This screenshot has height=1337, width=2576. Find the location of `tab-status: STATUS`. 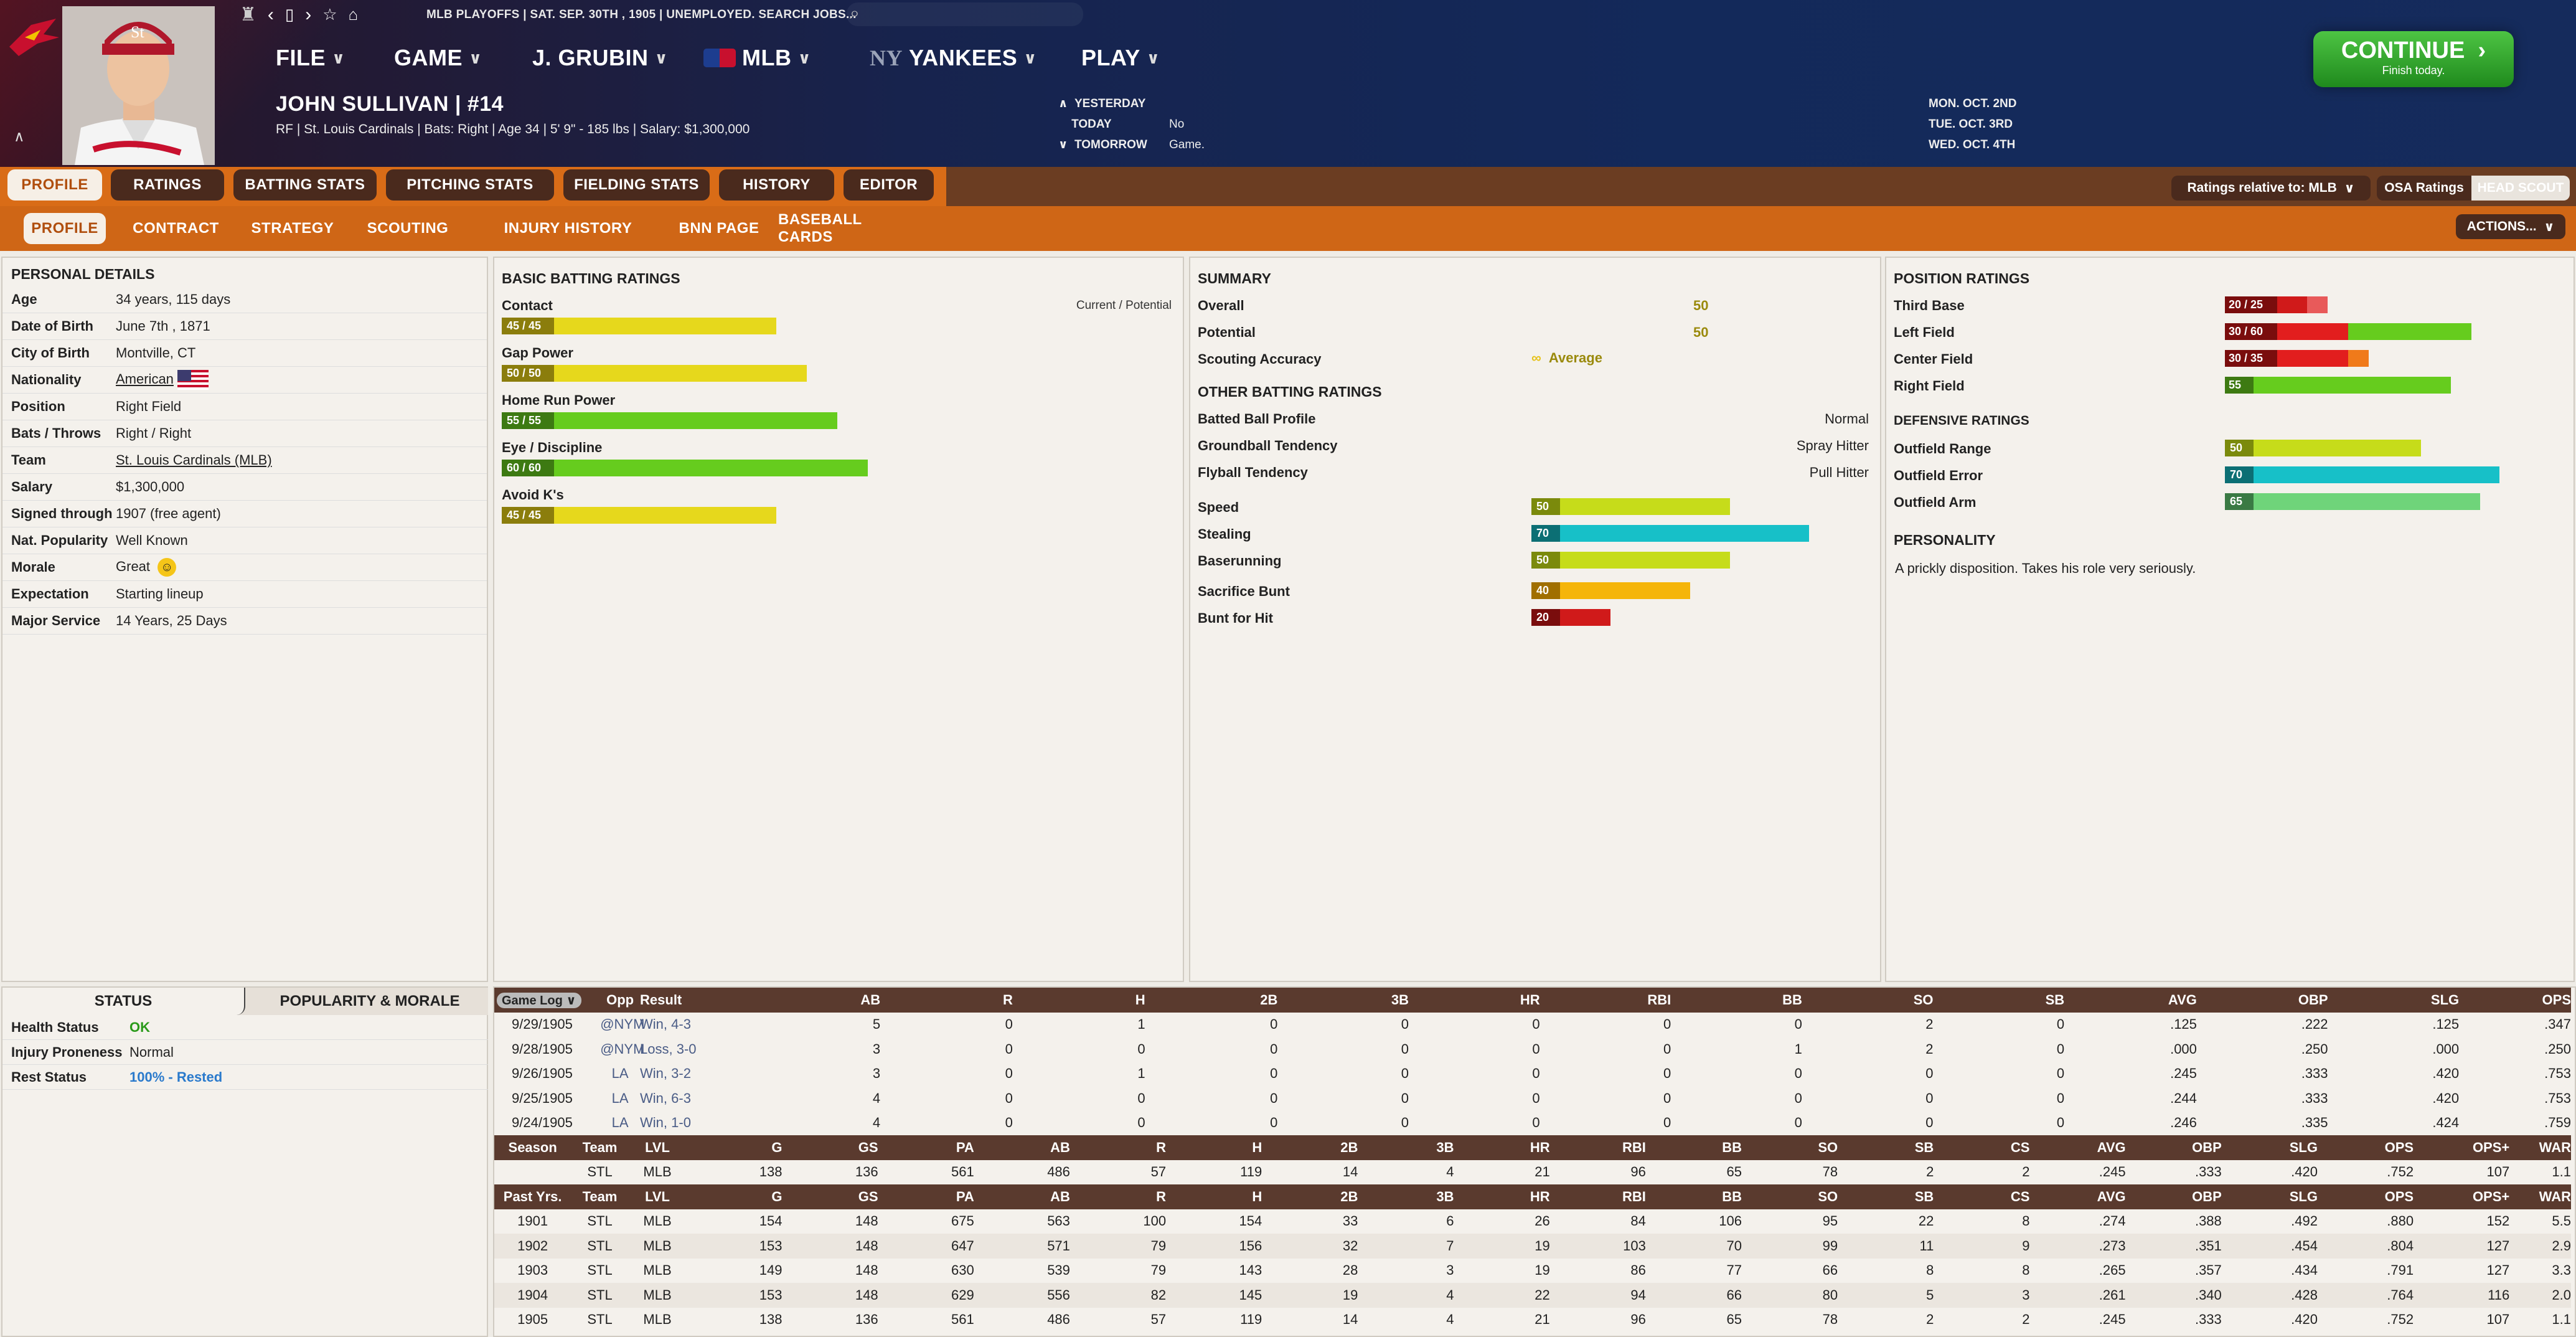

tab-status: STATUS is located at coordinates (123, 1001).